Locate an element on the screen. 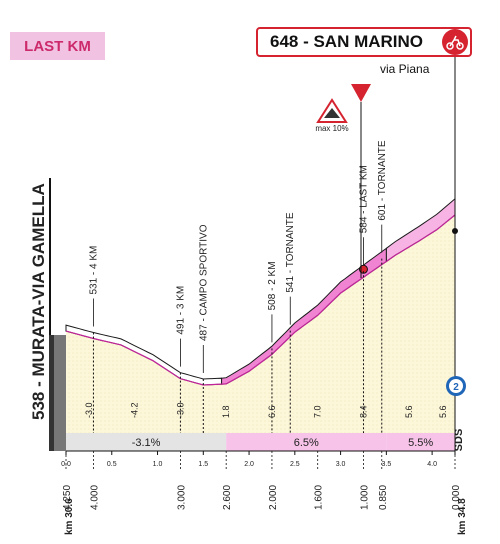 The width and height of the screenshot is (500, 544). distance-label: 3.000 is located at coordinates (181, 497).